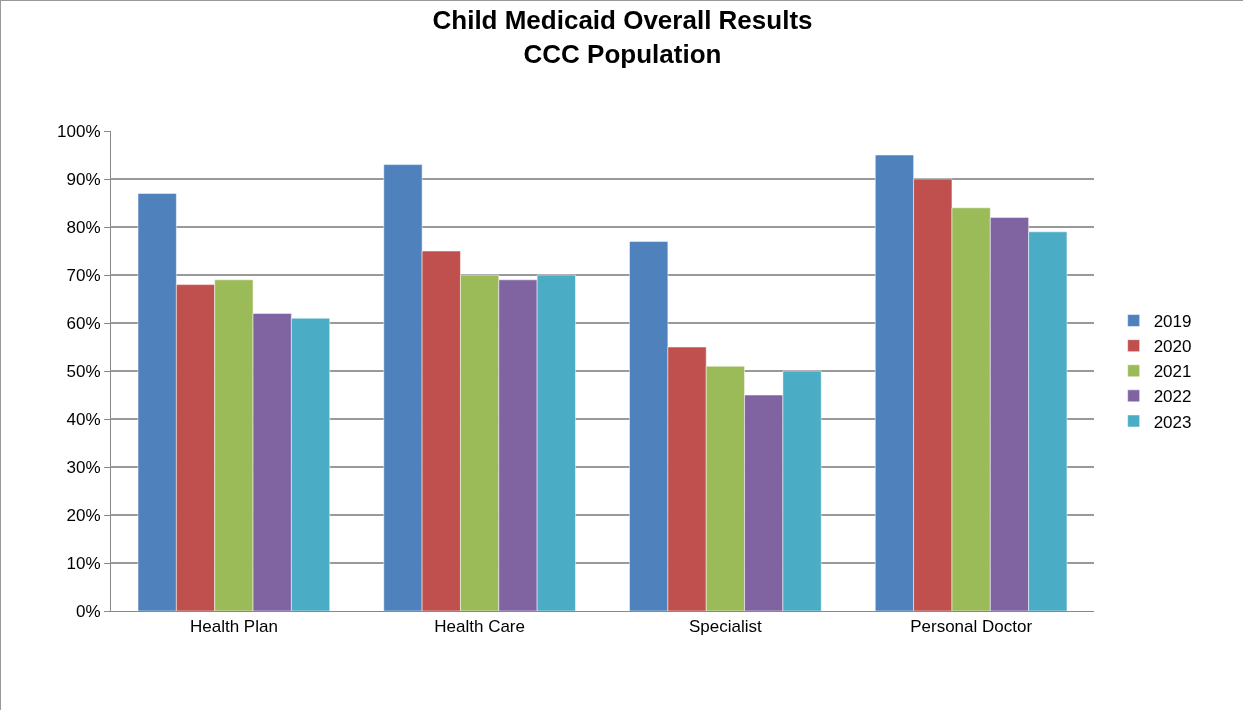 This screenshot has height=710, width=1243. What do you see at coordinates (83, 563) in the screenshot?
I see `y-tick-label: 10%` at bounding box center [83, 563].